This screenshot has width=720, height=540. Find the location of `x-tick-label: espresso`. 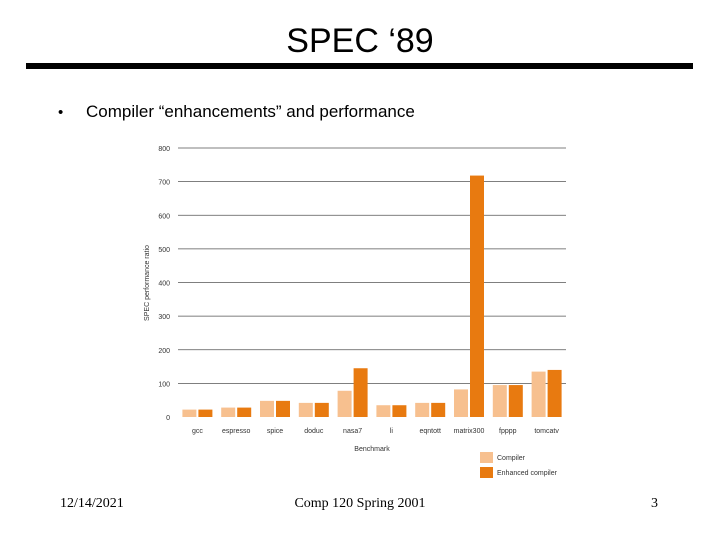

x-tick-label: espresso is located at coordinates (236, 431).